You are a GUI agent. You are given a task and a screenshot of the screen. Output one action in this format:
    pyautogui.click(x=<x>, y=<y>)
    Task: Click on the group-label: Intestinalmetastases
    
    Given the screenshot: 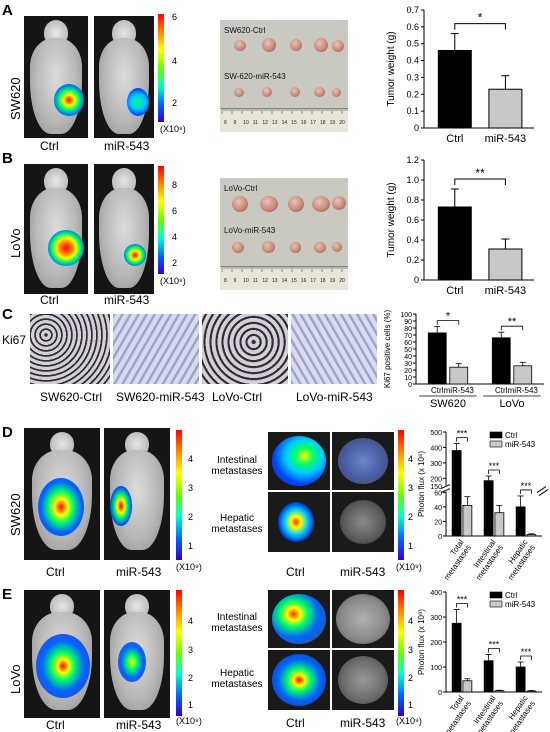 What is the action you would take?
    pyautogui.click(x=486, y=560)
    